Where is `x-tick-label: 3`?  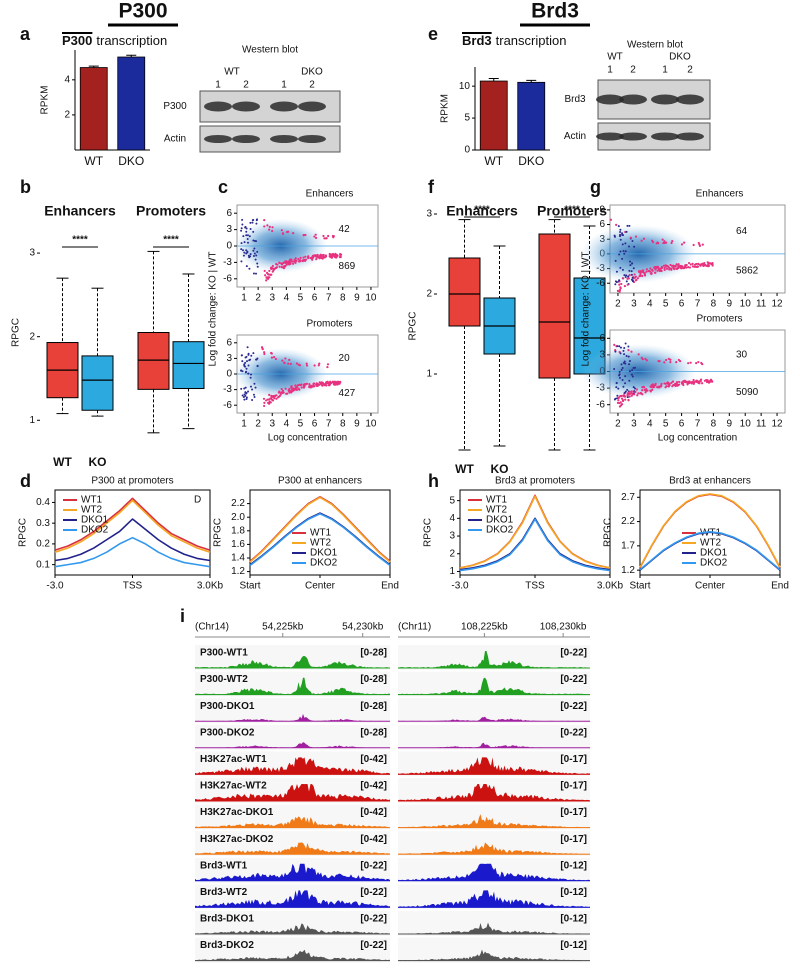
x-tick-label: 3 is located at coordinates (634, 424).